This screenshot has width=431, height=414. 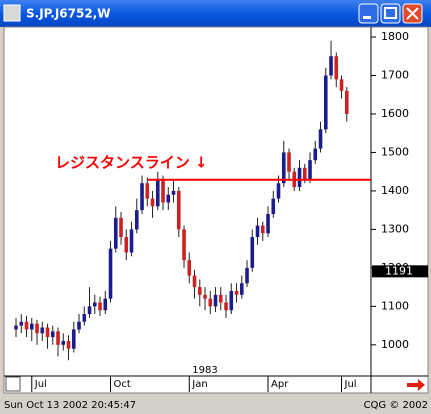 I want to click on y-tick-label: 1800, so click(x=395, y=36).